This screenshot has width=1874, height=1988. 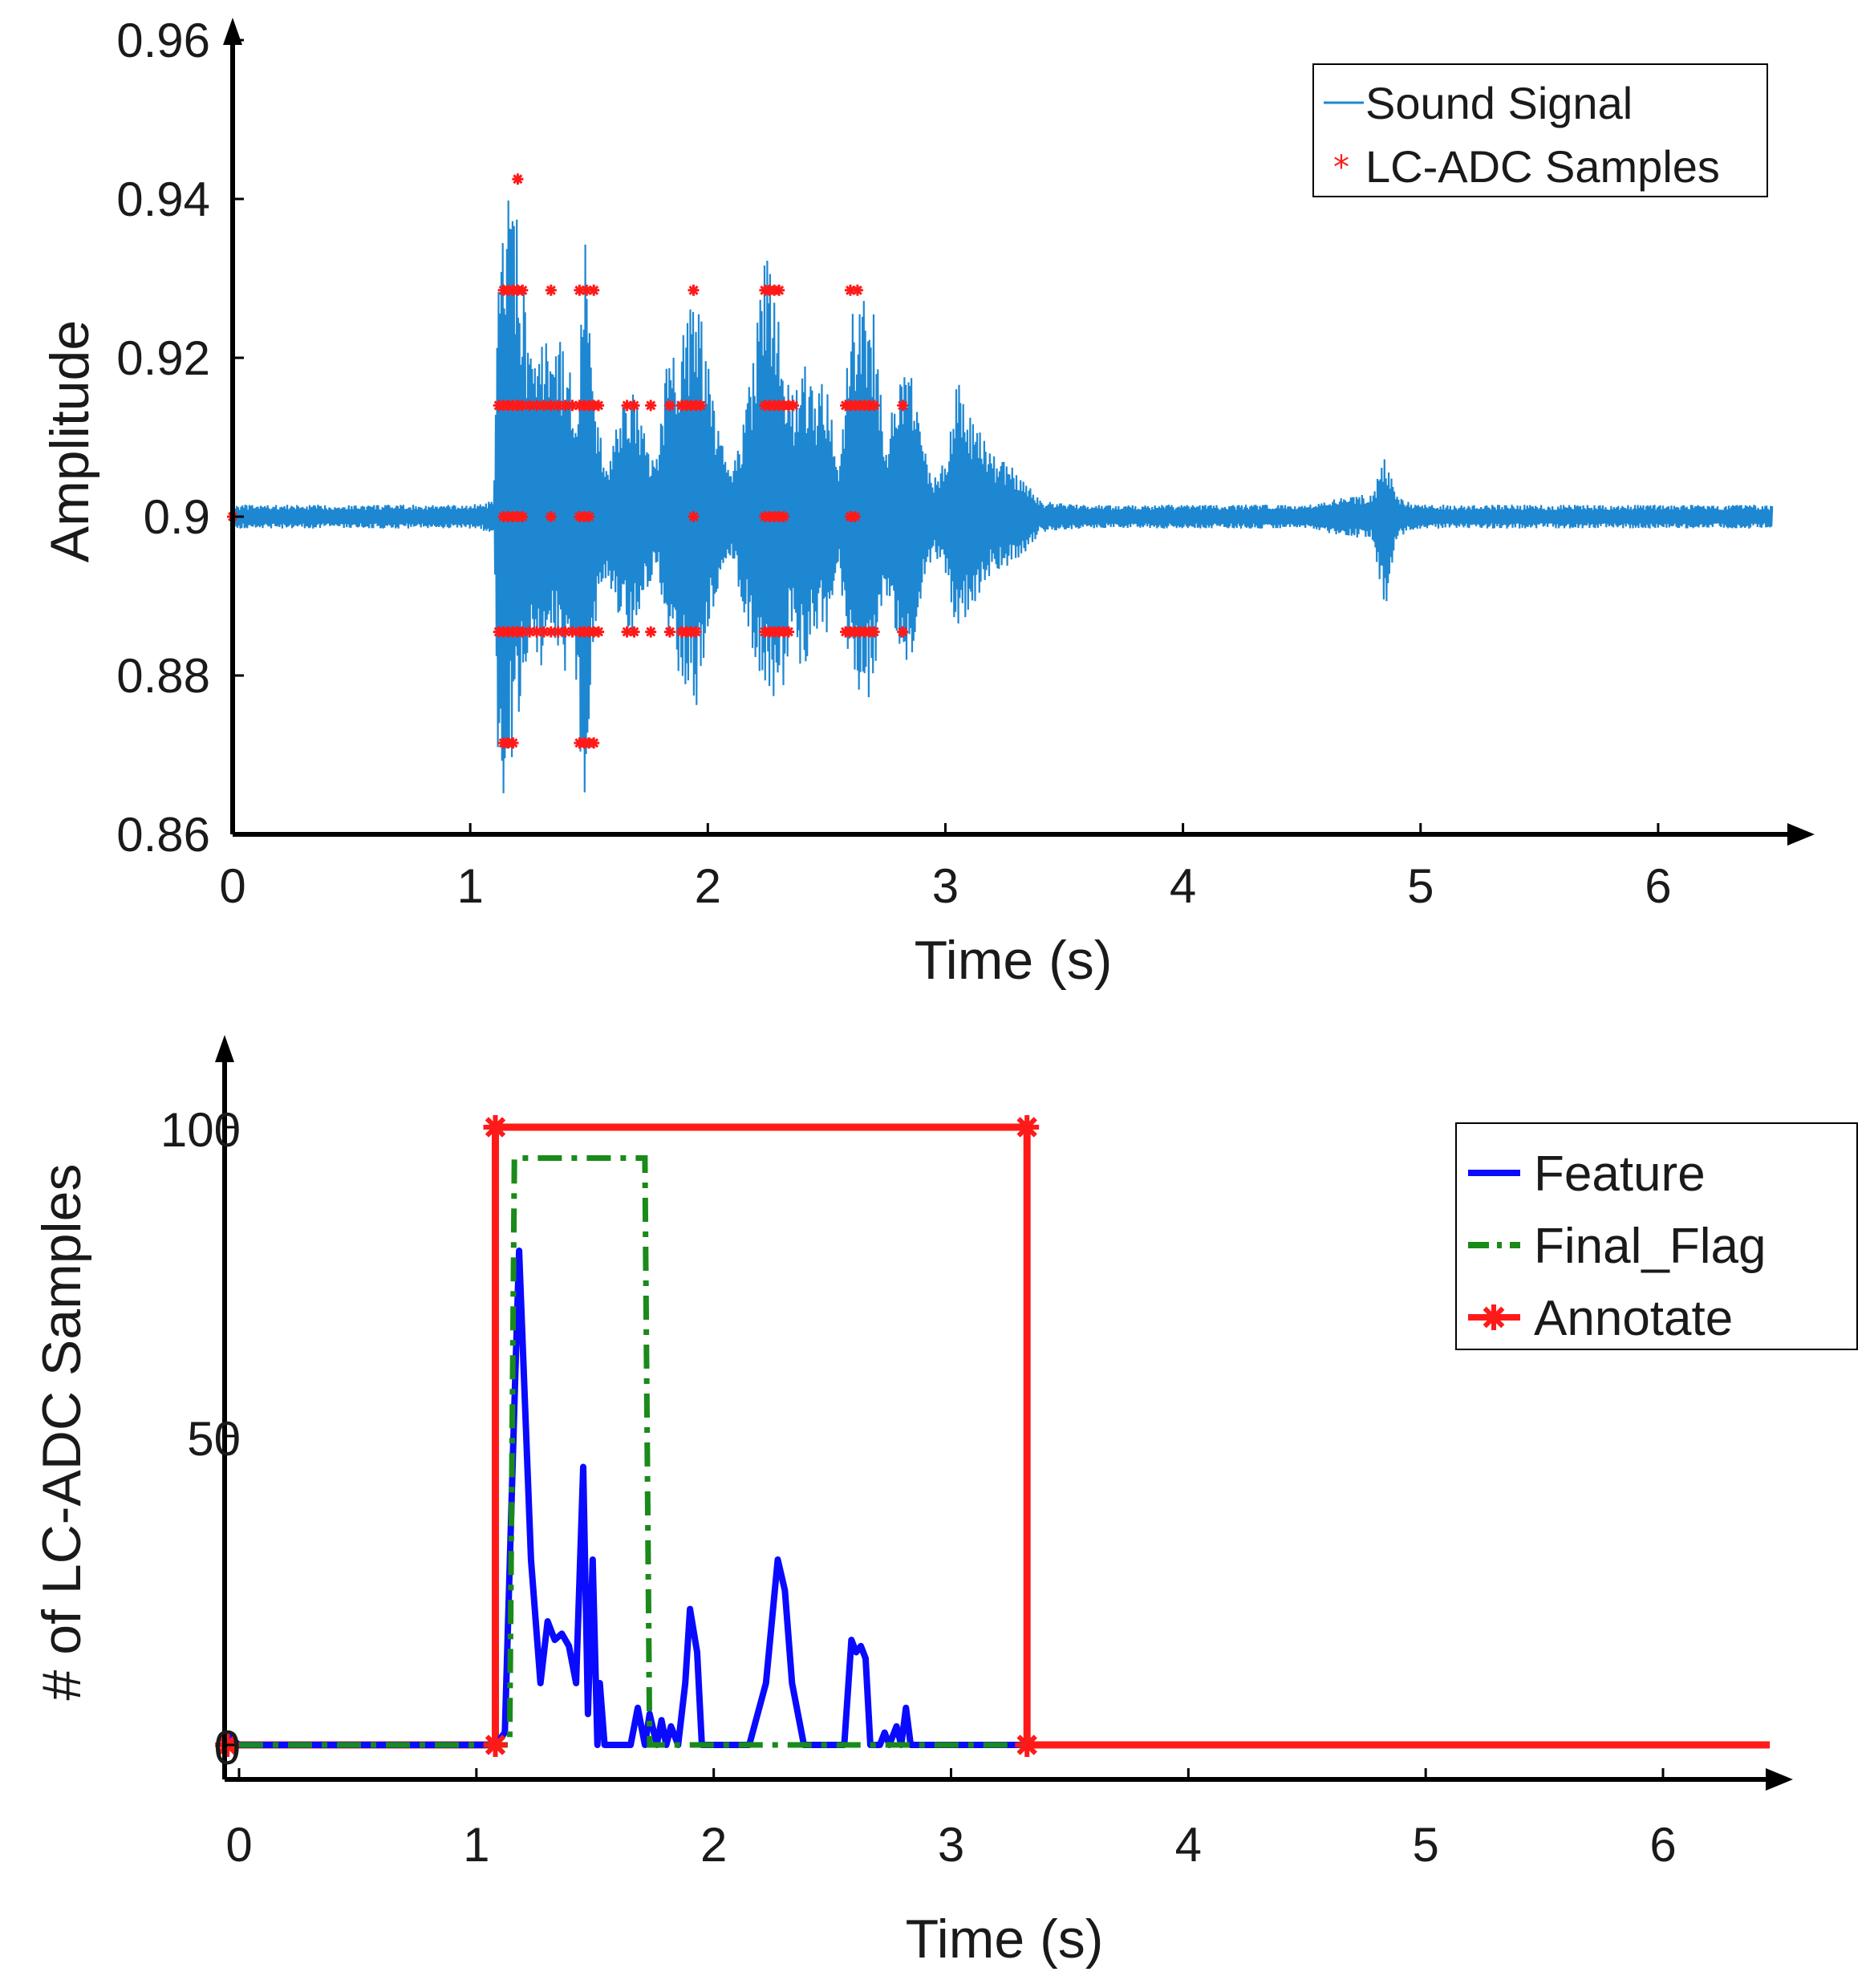 What do you see at coordinates (708, 886) in the screenshot?
I see `top-x-tick-label: 2` at bounding box center [708, 886].